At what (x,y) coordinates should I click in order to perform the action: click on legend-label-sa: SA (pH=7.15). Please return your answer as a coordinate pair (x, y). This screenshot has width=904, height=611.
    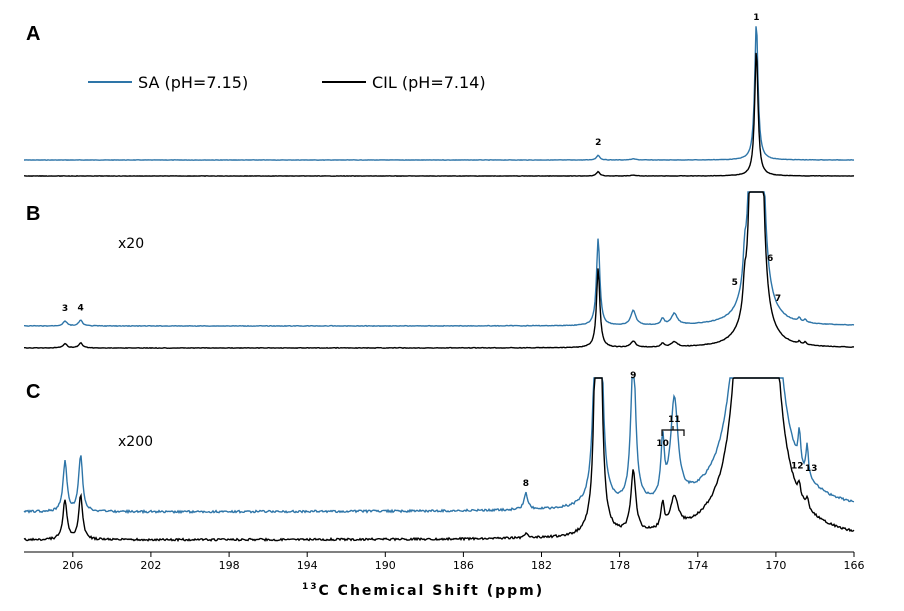
    Looking at the image, I should click on (193, 82).